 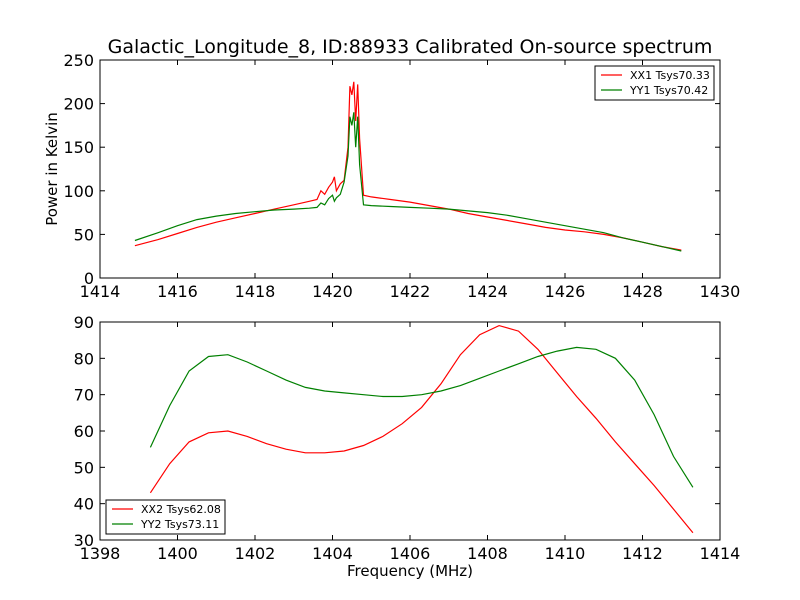 What do you see at coordinates (84, 395) in the screenshot?
I see `bottom-y-tick-label: 70` at bounding box center [84, 395].